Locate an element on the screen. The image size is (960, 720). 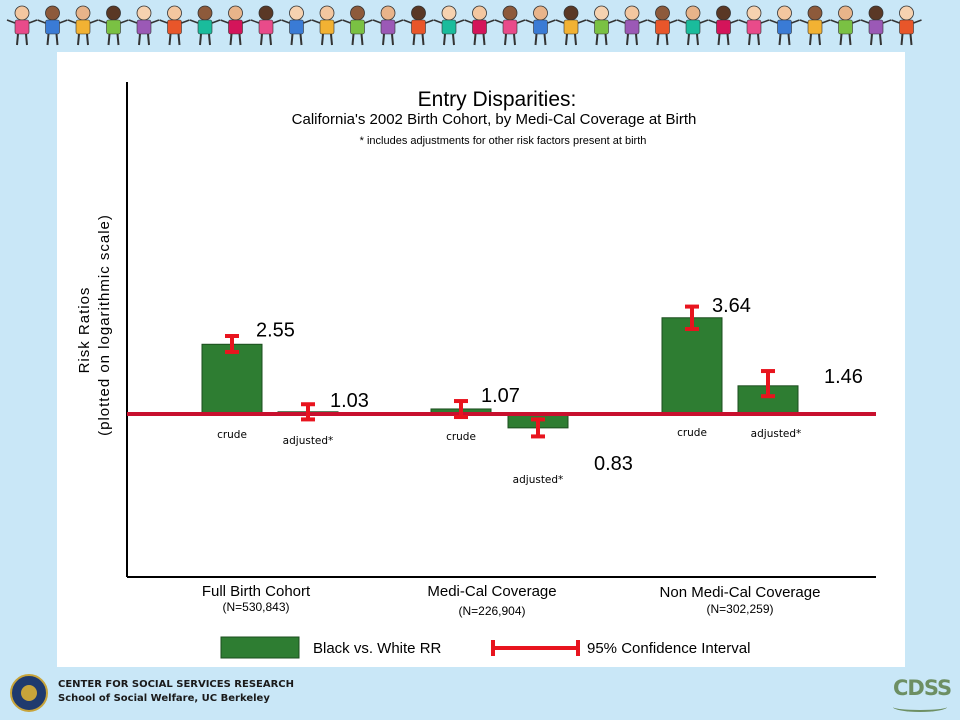
category-label-1-1: adjusted* is located at coordinates (538, 480).